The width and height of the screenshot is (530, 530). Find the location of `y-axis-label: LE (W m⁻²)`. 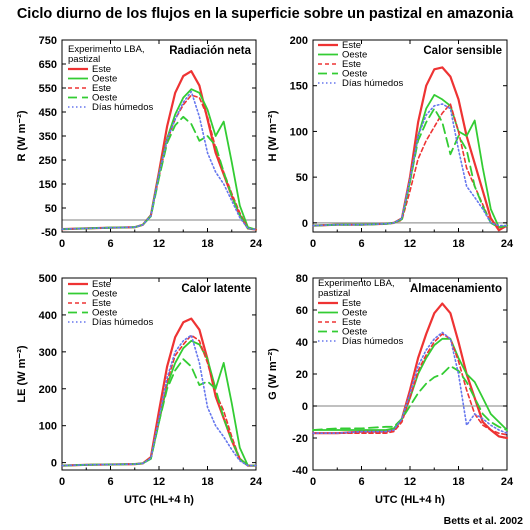

y-axis-label: LE (W m⁻²) is located at coordinates (22, 373).